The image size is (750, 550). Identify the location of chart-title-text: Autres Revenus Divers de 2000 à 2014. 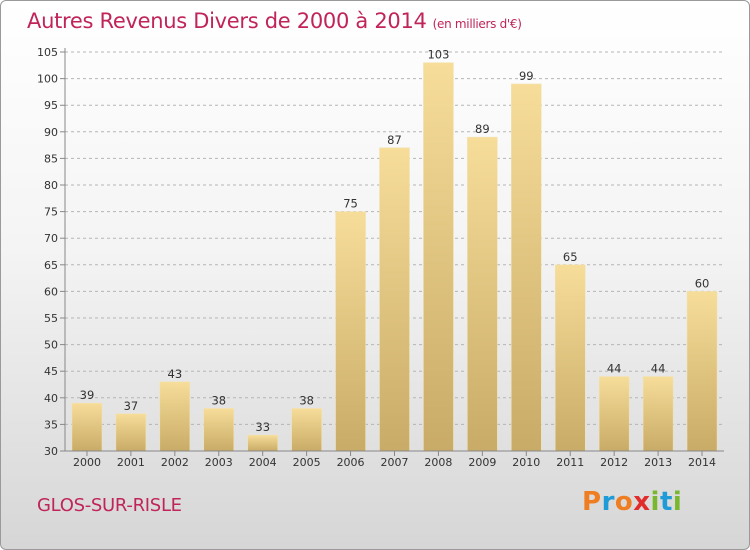
(227, 21).